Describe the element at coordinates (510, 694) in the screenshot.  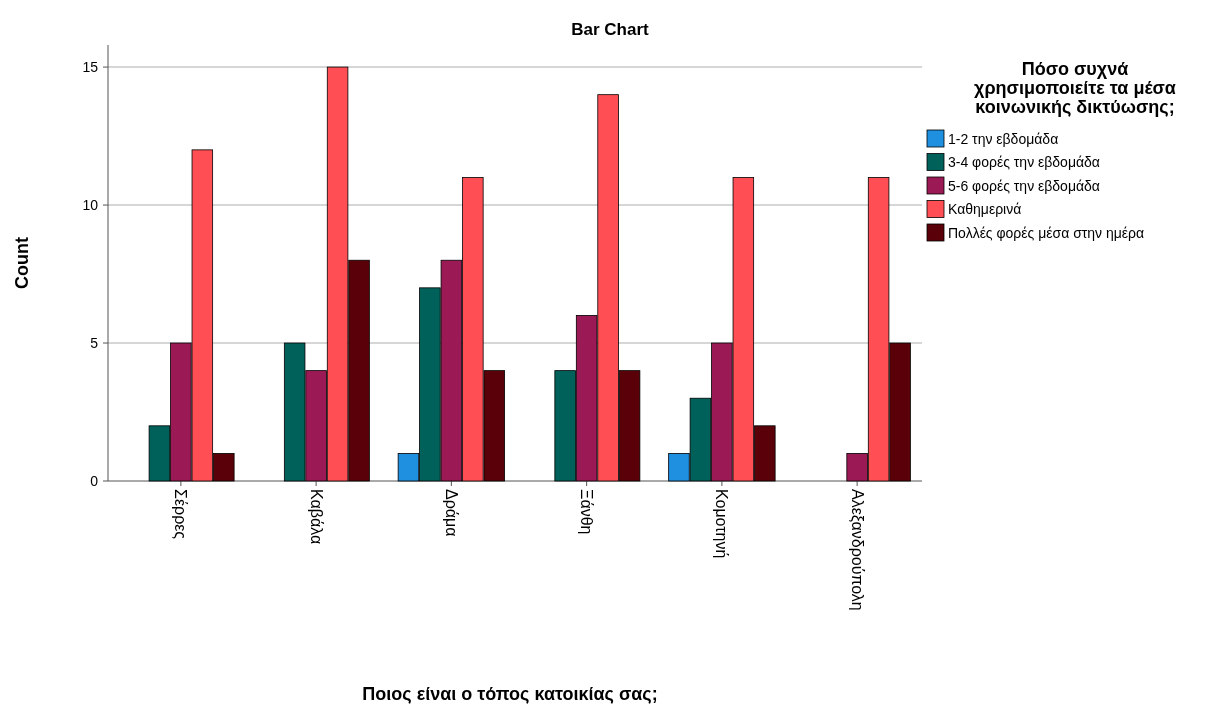
I see `x-axis-title: Ποιος είναι ο τόπος κατοικίας σας;` at that location.